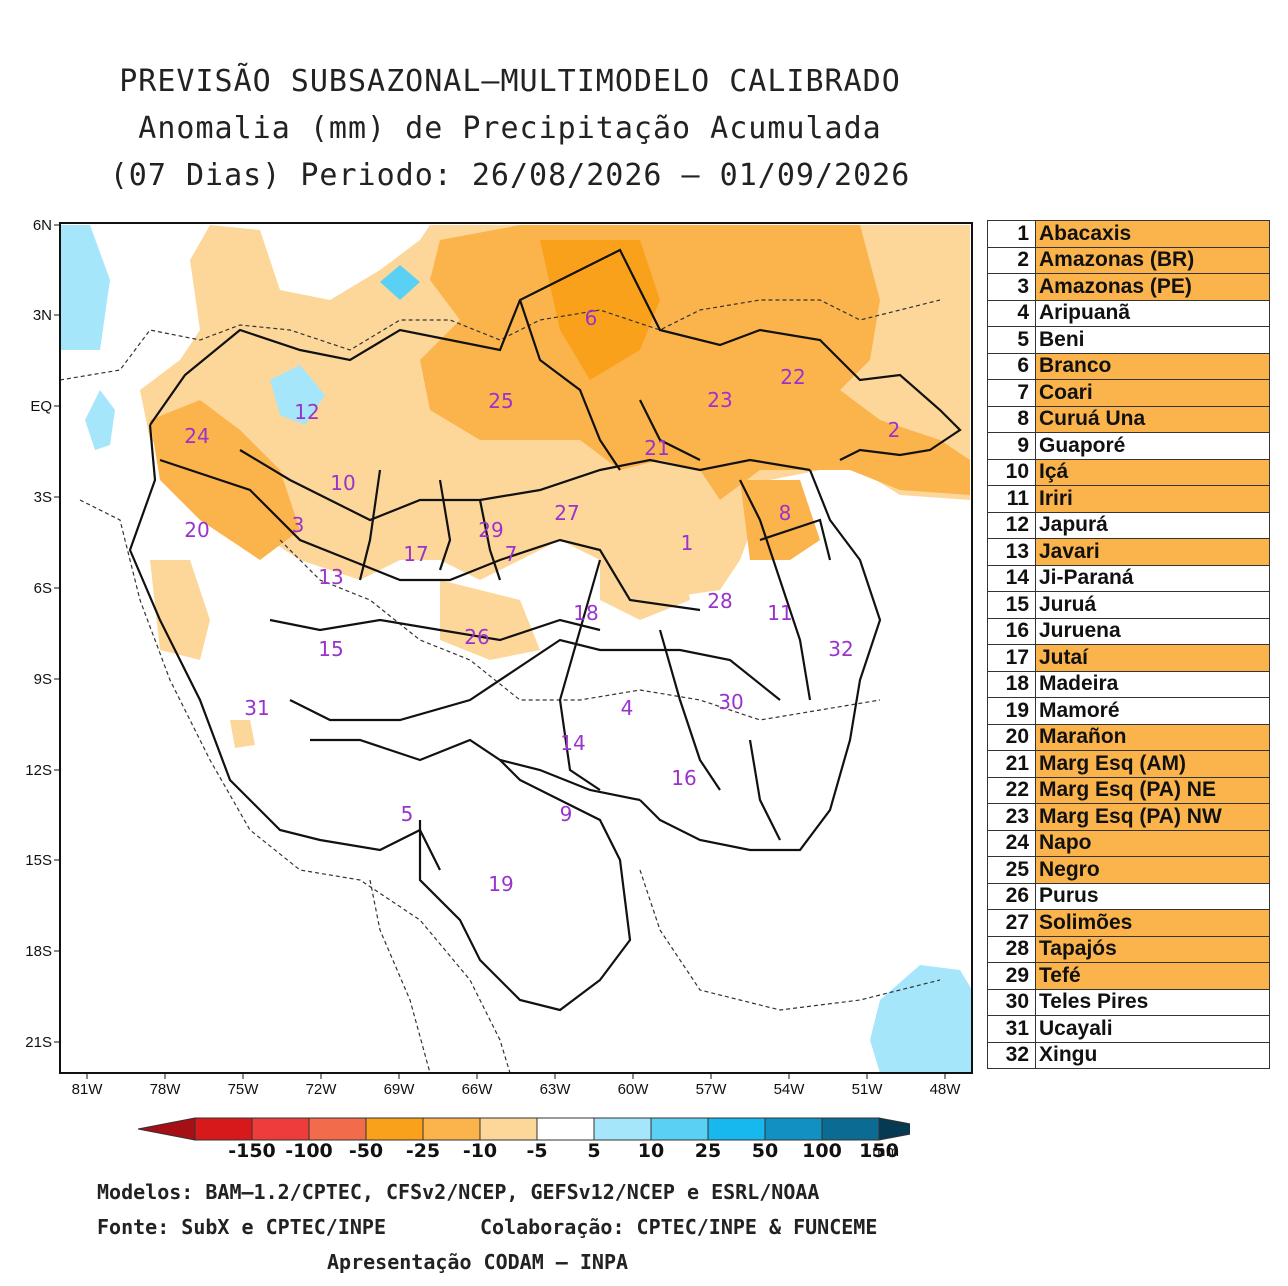  What do you see at coordinates (41, 406) in the screenshot?
I see `lat-tick-label: EQ` at bounding box center [41, 406].